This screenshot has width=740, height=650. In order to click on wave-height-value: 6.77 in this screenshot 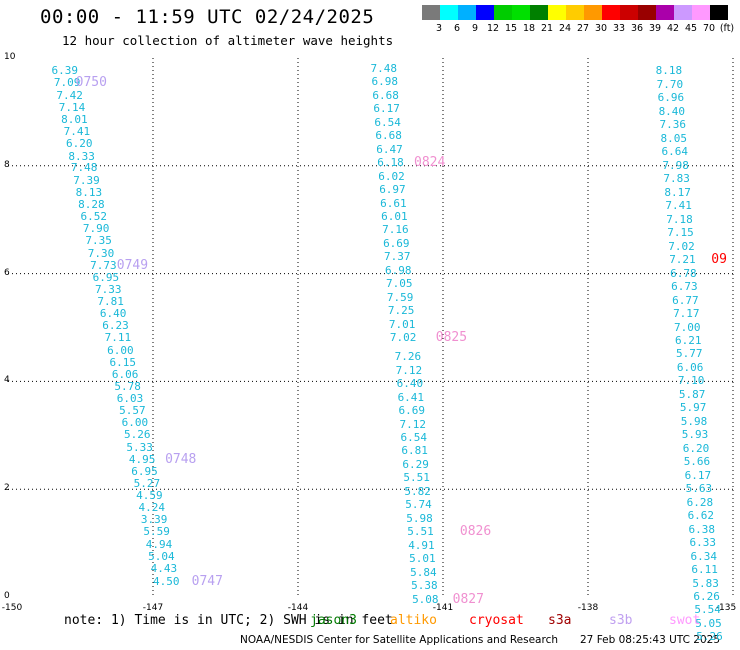, I will do `click(685, 300)`.